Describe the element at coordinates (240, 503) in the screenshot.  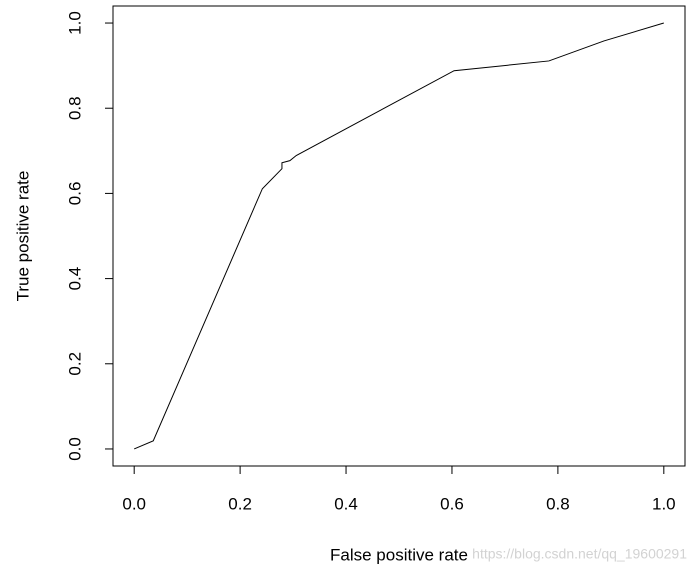
I see `x-tick-label: 0.2` at that location.